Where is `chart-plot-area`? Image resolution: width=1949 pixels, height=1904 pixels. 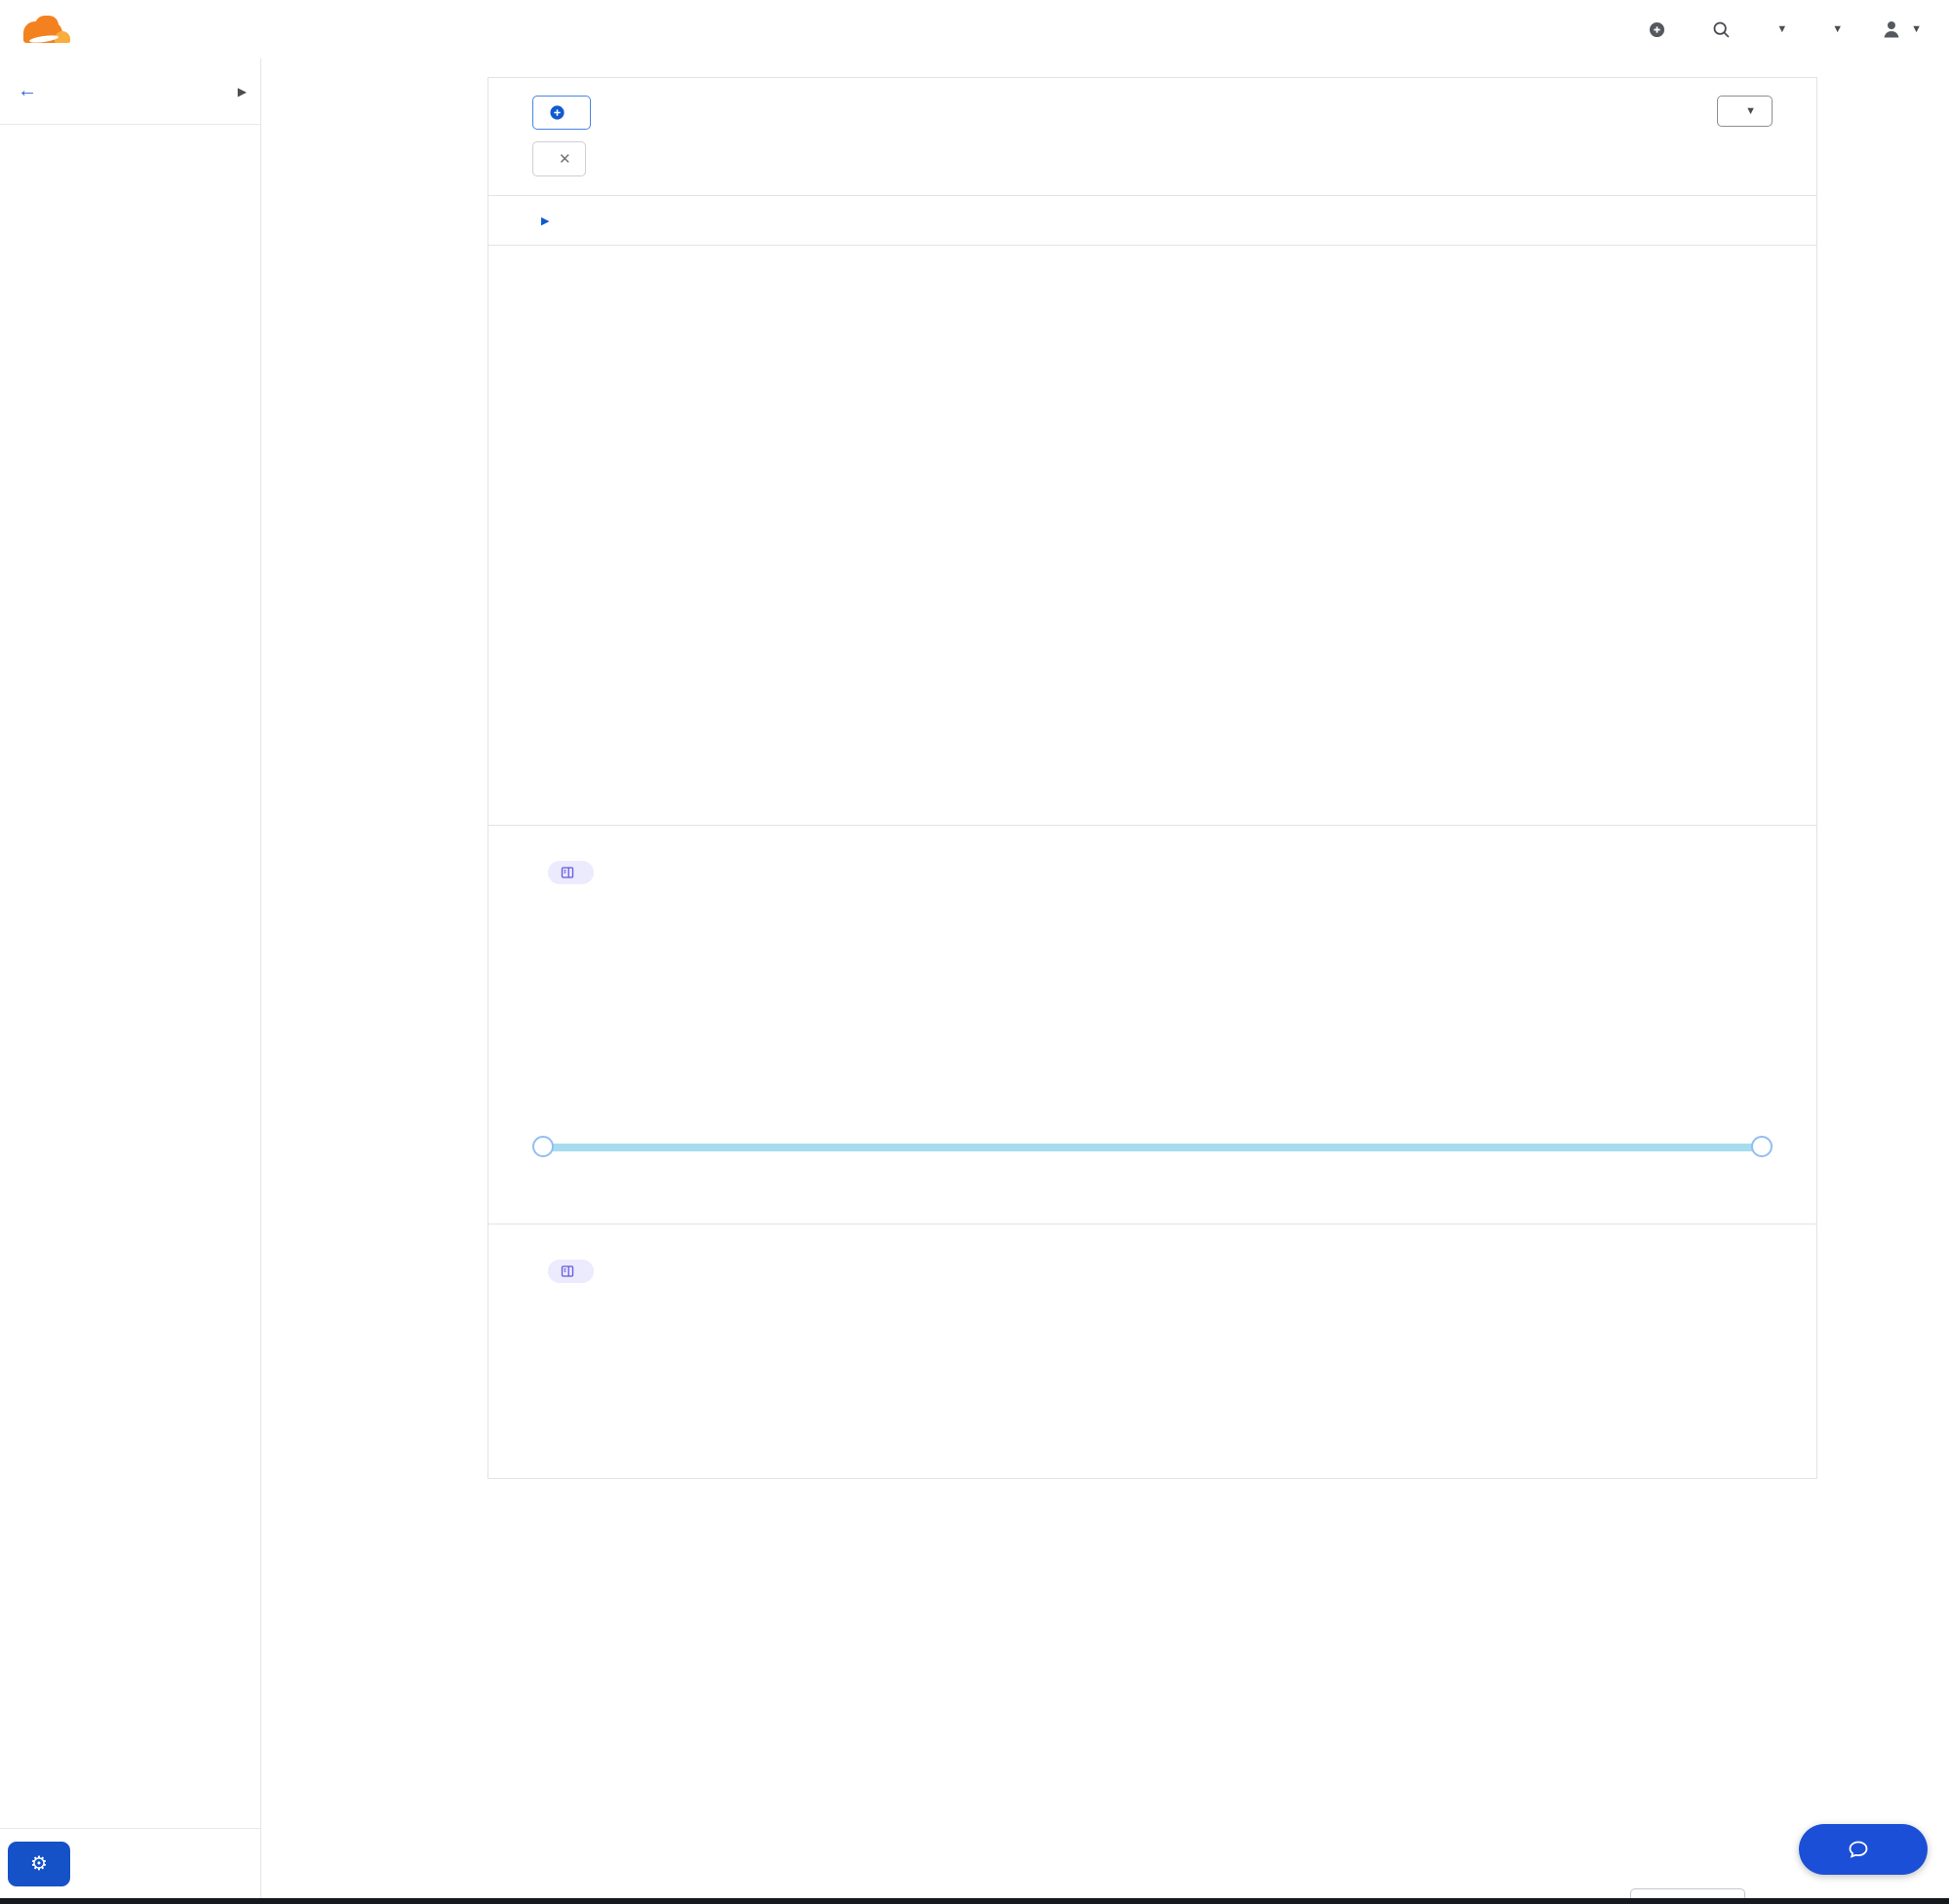 chart-plot-area is located at coordinates (1186, 543).